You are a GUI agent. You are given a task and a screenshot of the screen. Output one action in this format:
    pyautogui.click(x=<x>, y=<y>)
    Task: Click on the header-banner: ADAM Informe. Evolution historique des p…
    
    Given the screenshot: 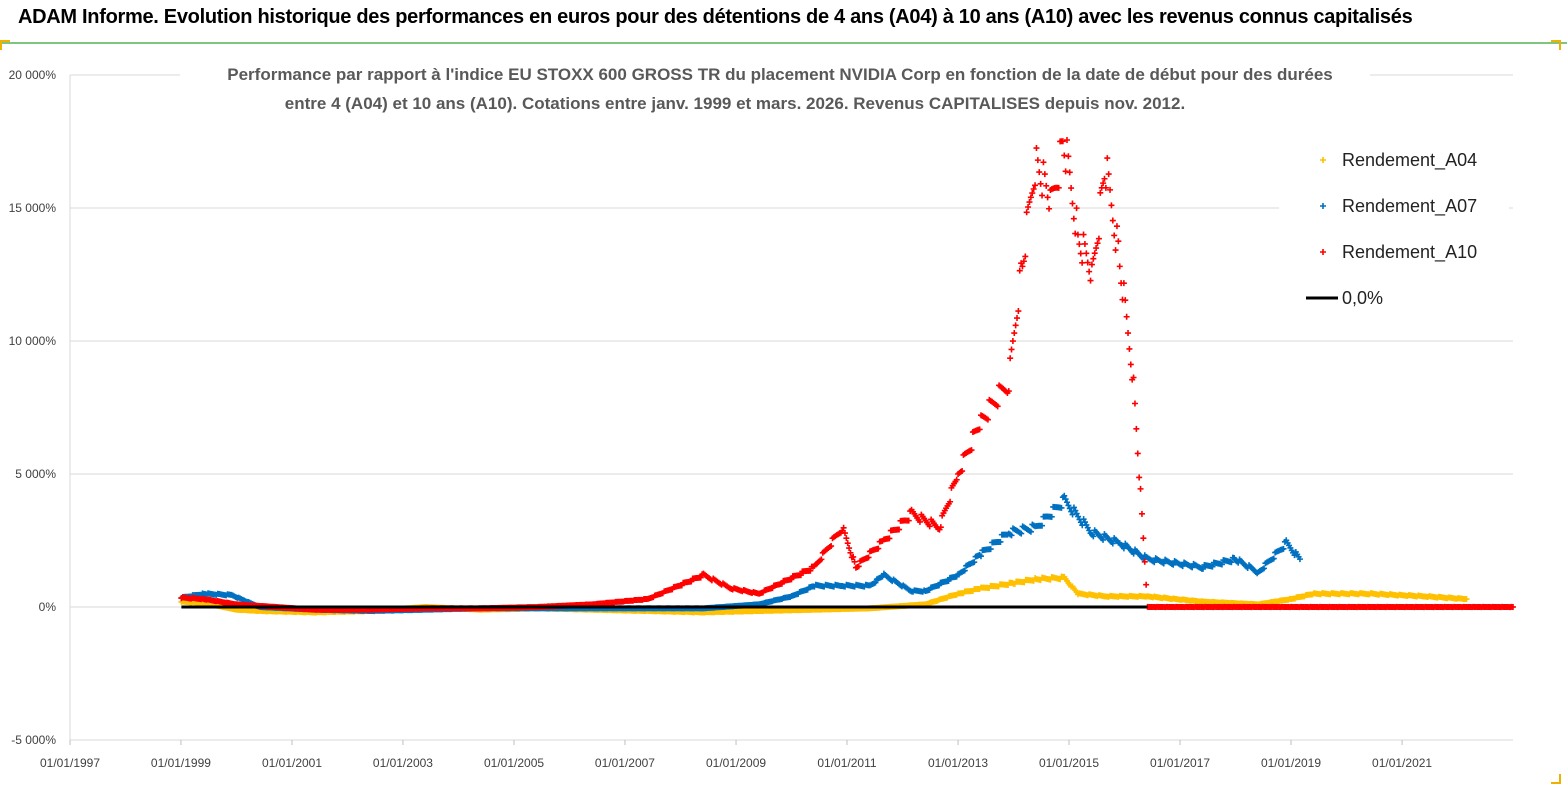 What is the action you would take?
    pyautogui.click(x=783, y=22)
    